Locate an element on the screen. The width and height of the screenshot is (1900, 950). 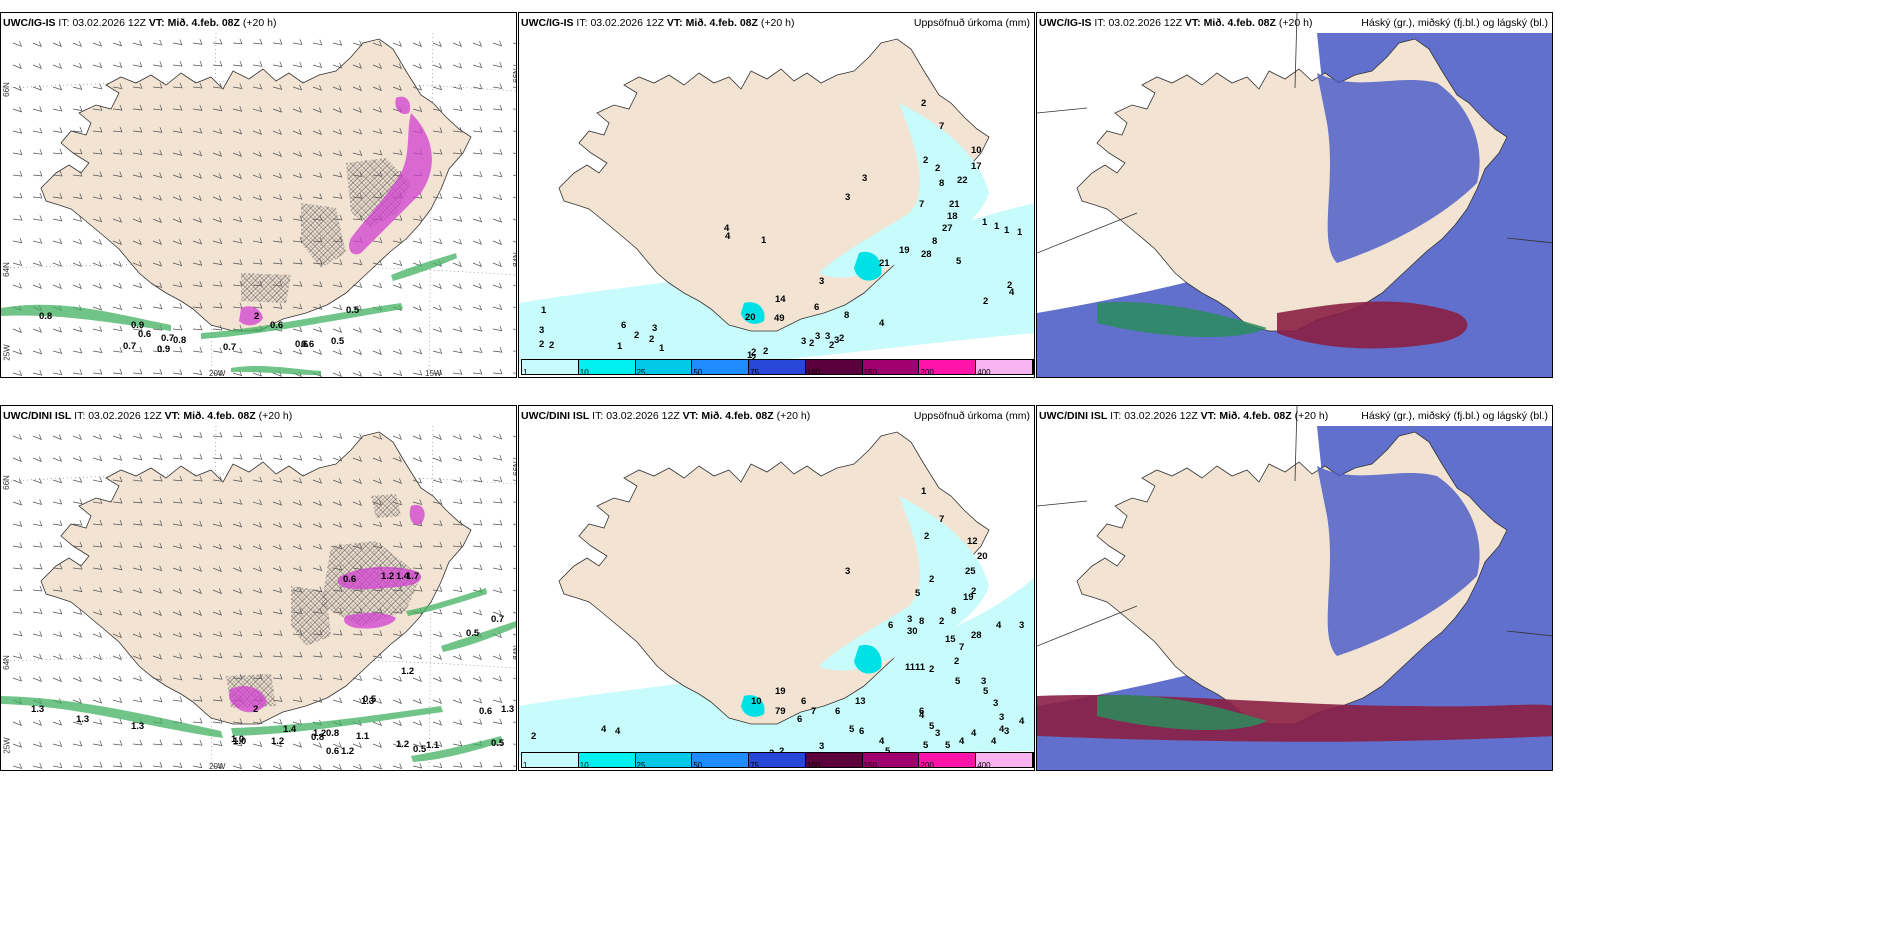
value-label: 21 is located at coordinates (884, 263).